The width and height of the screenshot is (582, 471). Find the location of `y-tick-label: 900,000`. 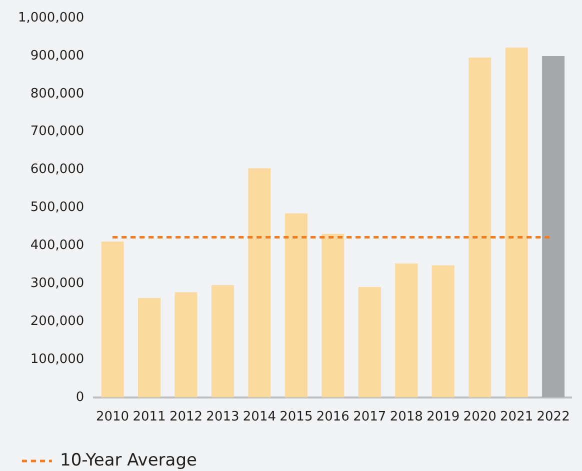

y-tick-label: 900,000 is located at coordinates (57, 56).